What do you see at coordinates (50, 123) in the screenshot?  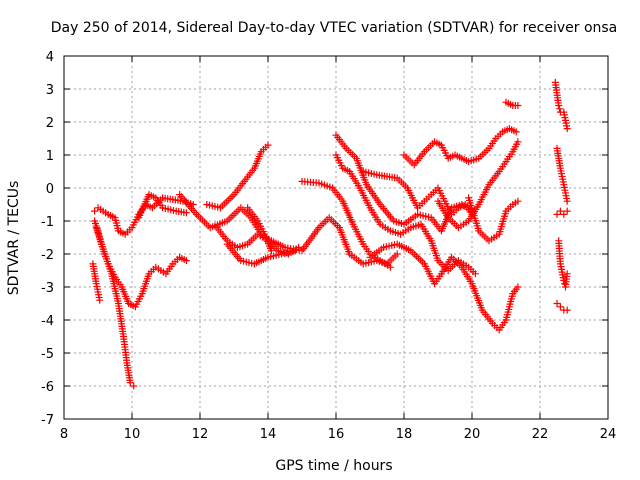 I see `y-tick-label: 2` at bounding box center [50, 123].